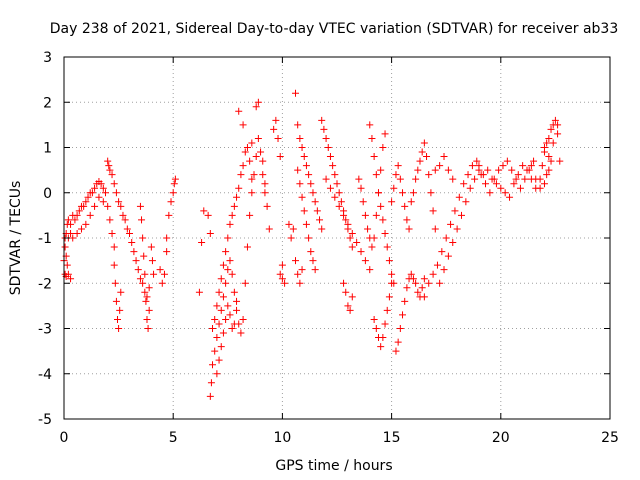 The height and width of the screenshot is (480, 640). I want to click on x-tick-label: 15, so click(392, 438).